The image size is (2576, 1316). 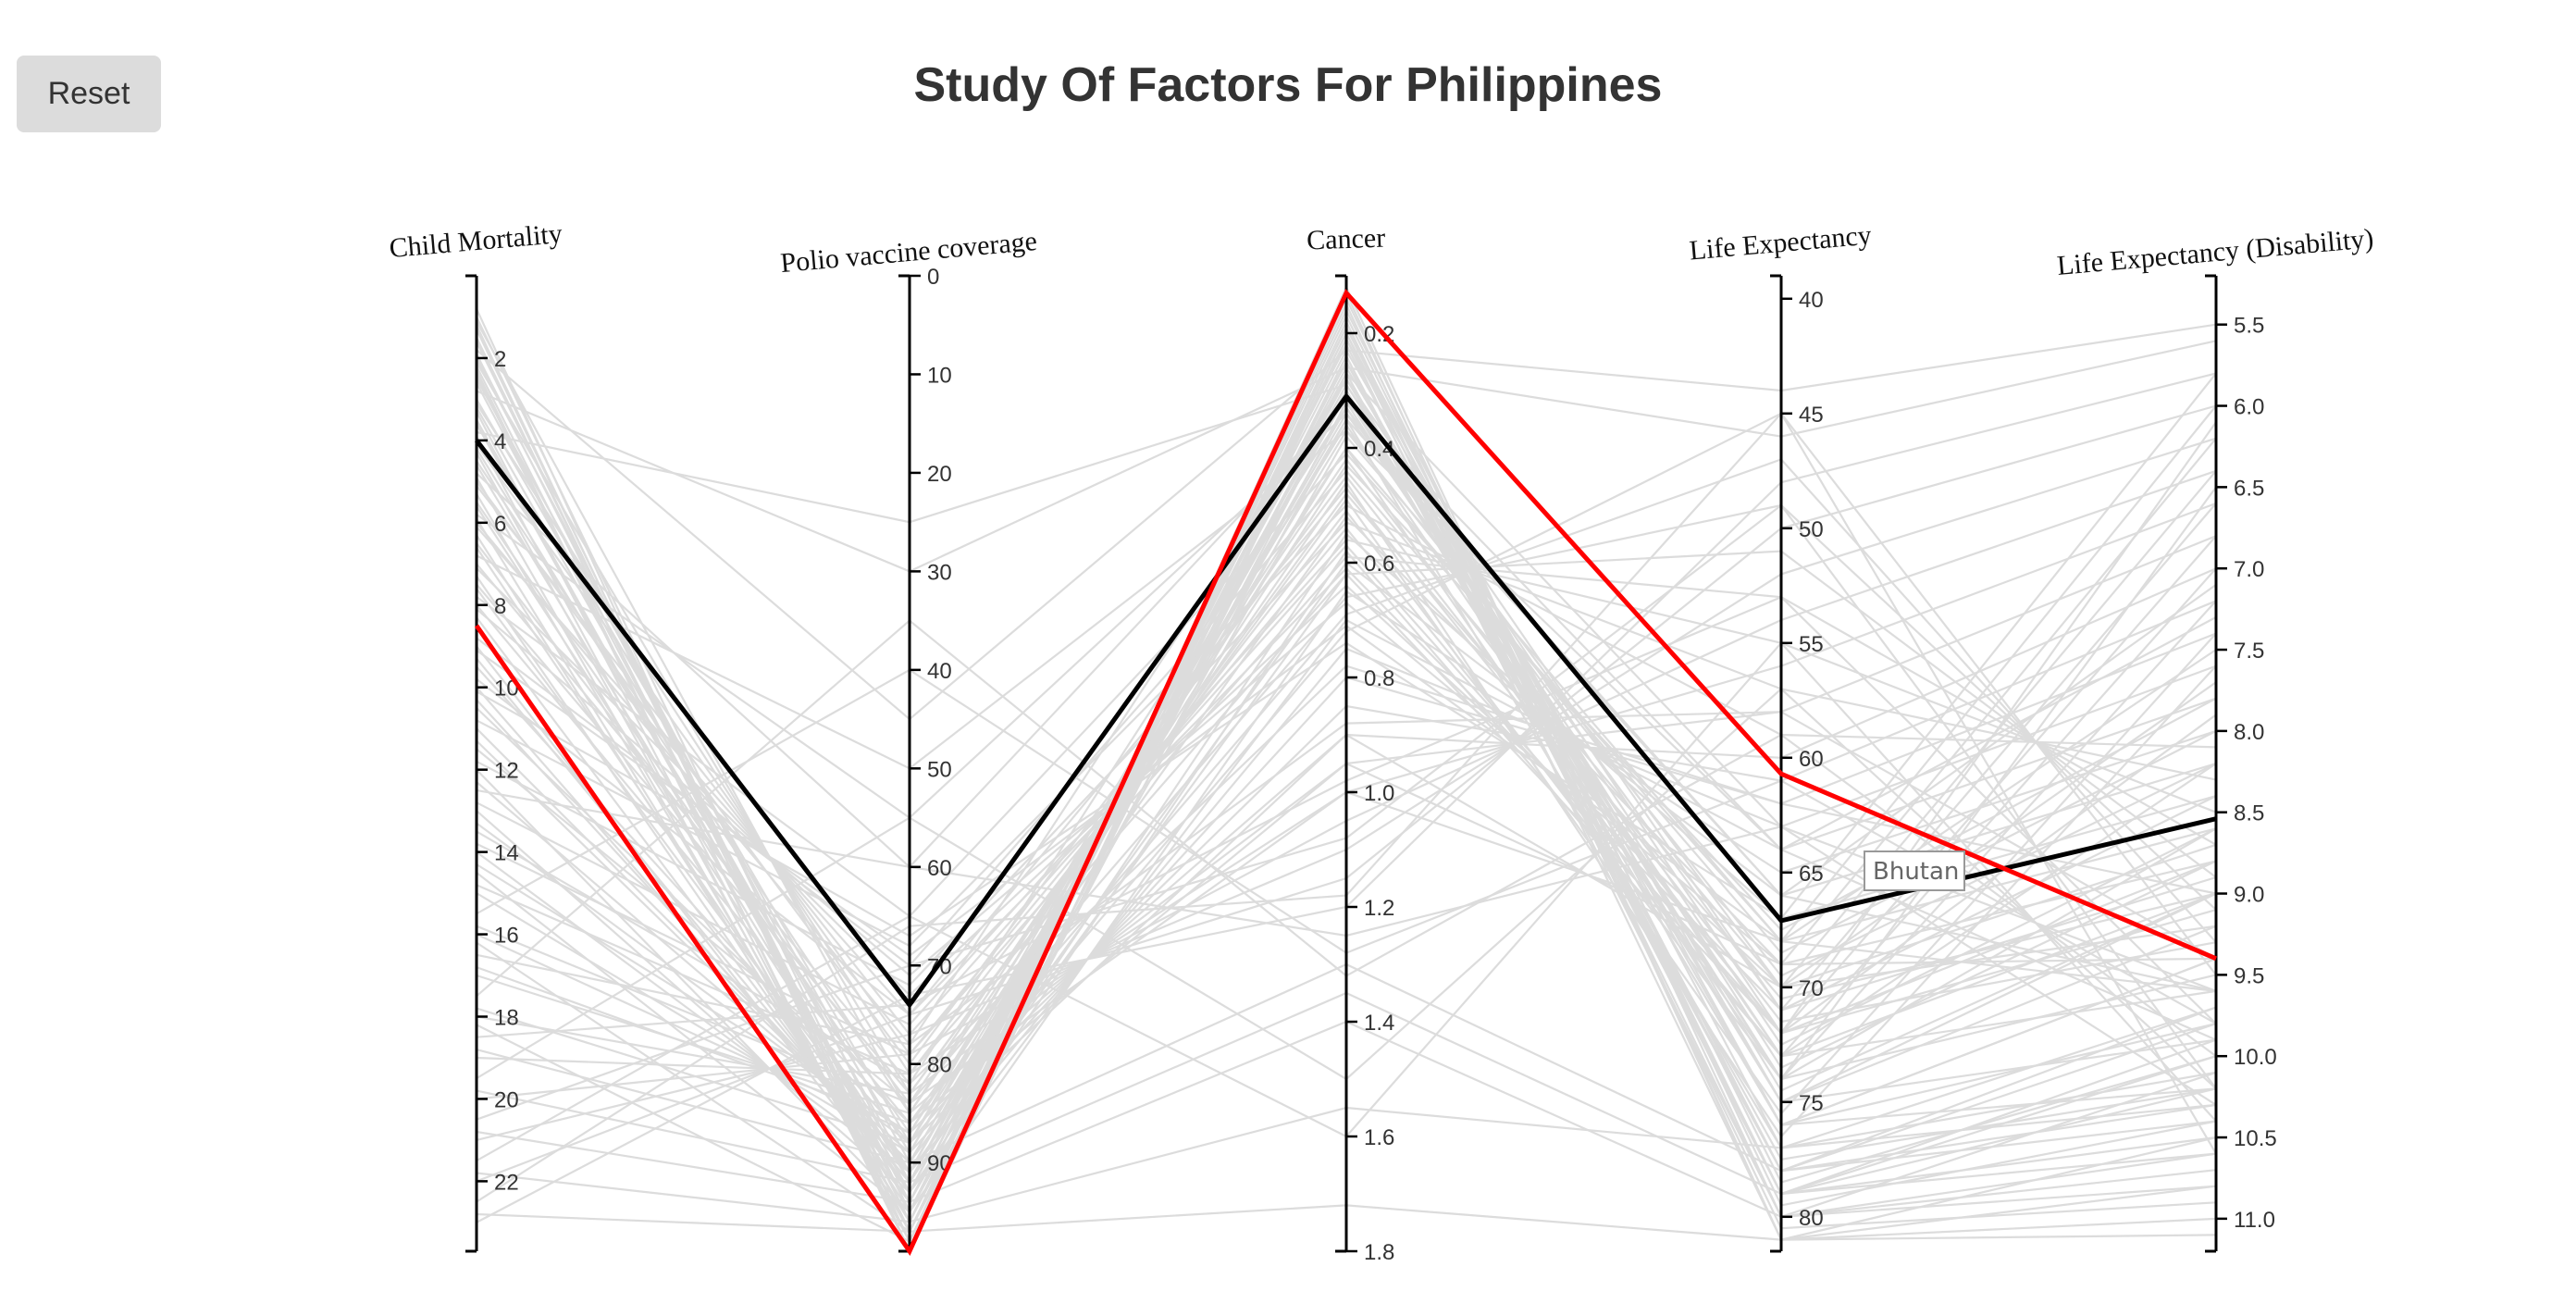 What do you see at coordinates (476, 241) in the screenshot?
I see `axis-label: Child Mortality` at bounding box center [476, 241].